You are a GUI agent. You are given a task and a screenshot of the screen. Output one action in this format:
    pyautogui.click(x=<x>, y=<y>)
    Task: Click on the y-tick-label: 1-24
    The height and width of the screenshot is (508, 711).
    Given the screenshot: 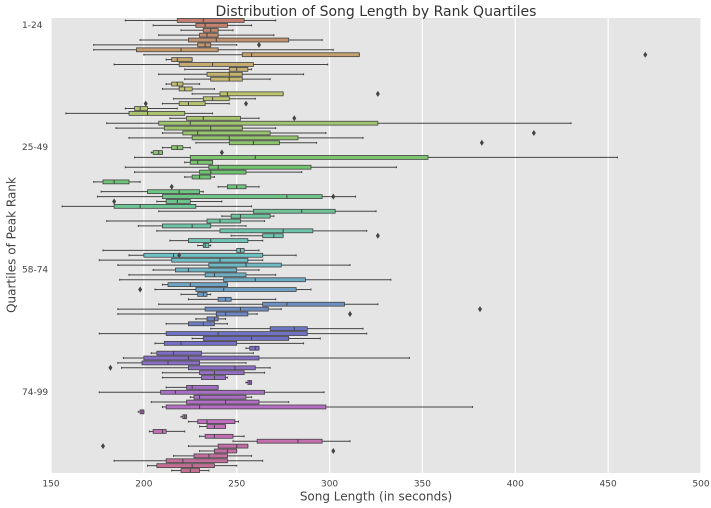 What is the action you would take?
    pyautogui.click(x=32, y=26)
    